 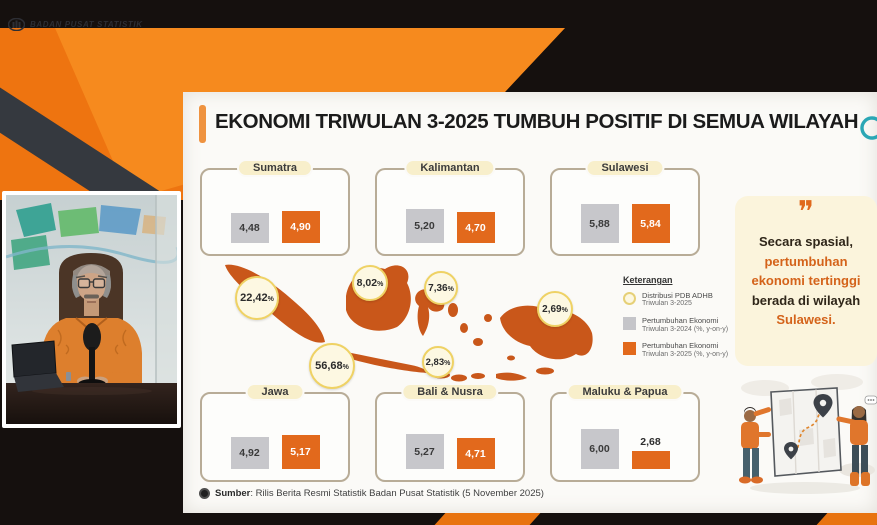 I want to click on region-card-sumatra: Sumatra 4,48 4,90, so click(x=275, y=208).